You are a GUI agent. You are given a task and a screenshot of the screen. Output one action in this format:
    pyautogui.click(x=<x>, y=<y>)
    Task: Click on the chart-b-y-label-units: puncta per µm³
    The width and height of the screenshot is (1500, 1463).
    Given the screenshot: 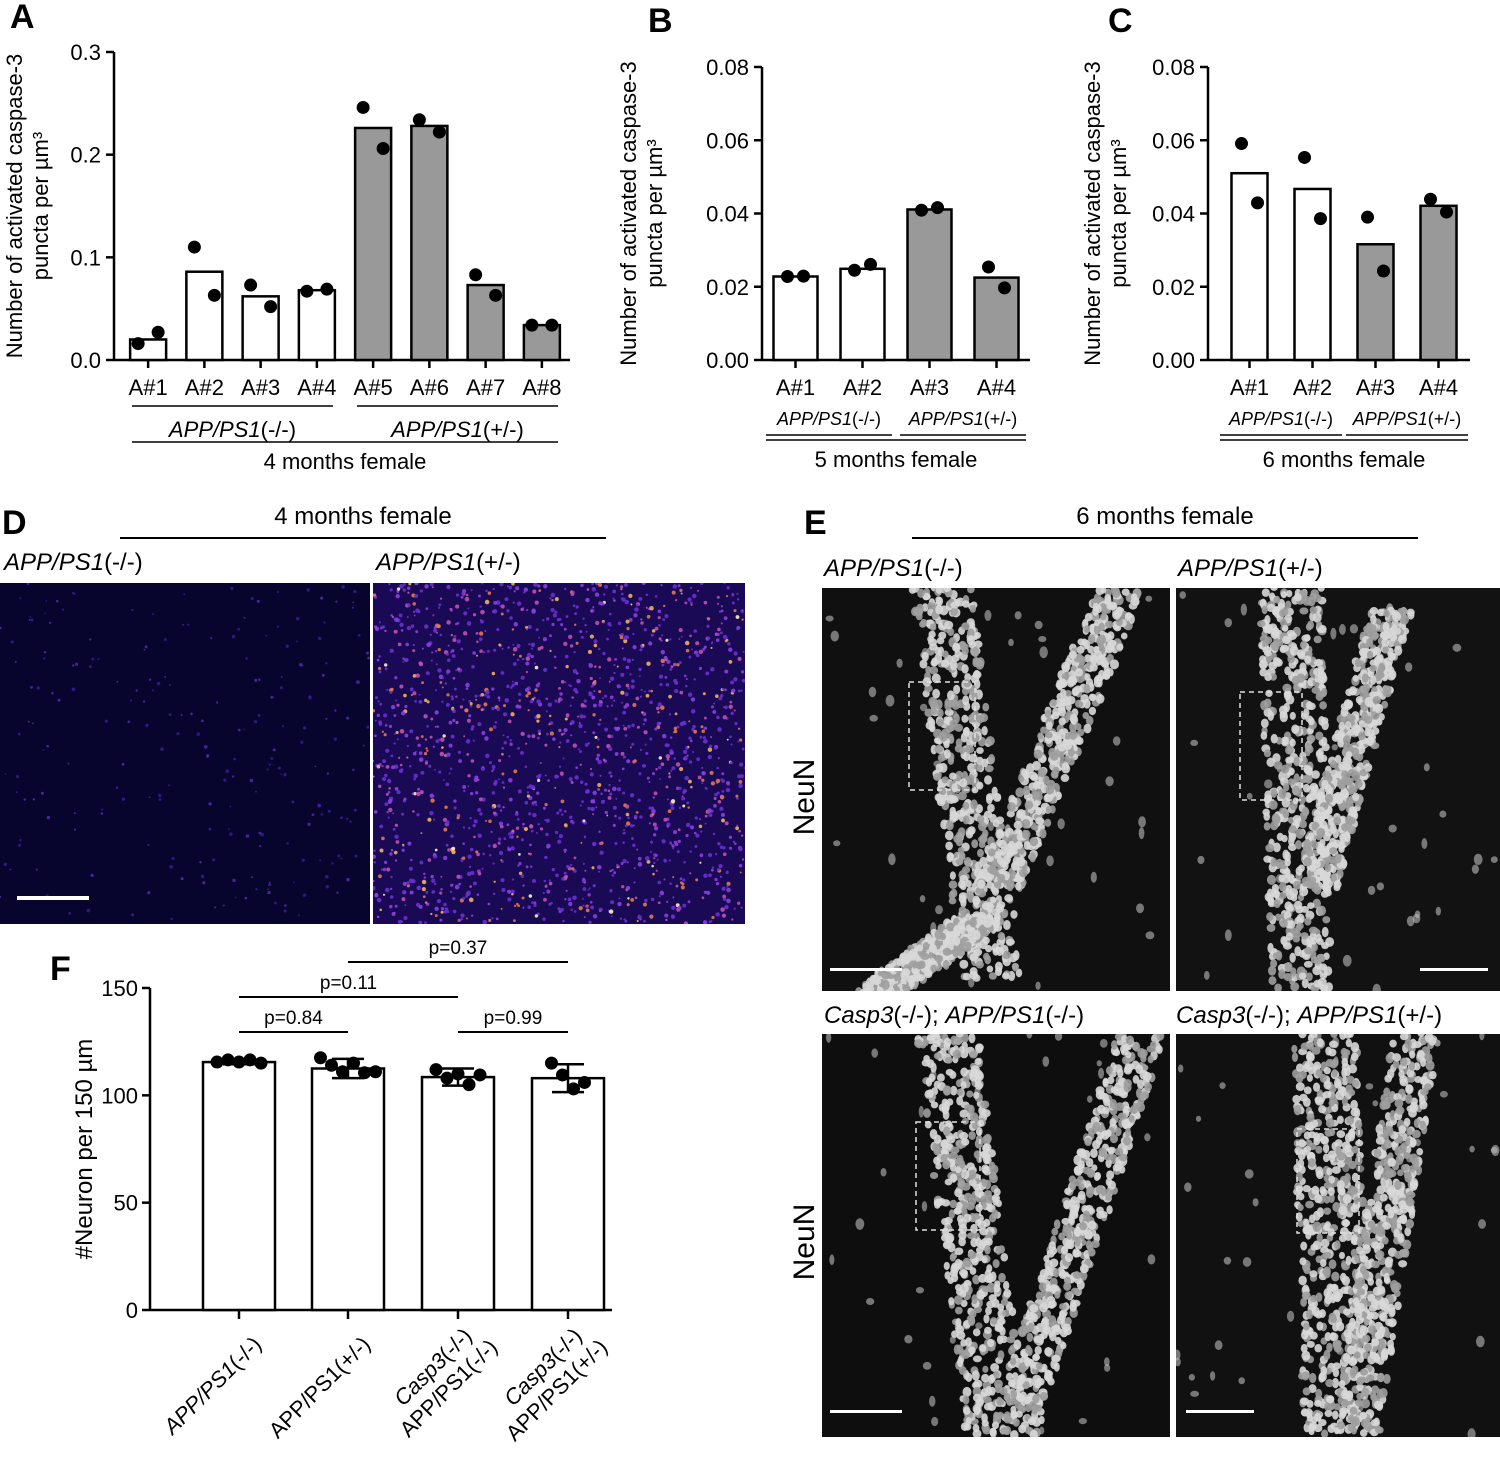 What is the action you would take?
    pyautogui.click(x=654, y=213)
    